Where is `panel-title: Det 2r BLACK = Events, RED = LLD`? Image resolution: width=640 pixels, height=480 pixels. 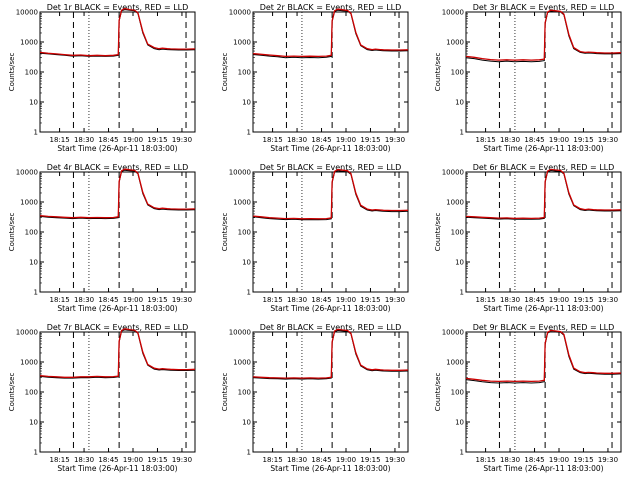
panel-title: Det 2r BLACK = Events, RED = LLD is located at coordinates (331, 7).